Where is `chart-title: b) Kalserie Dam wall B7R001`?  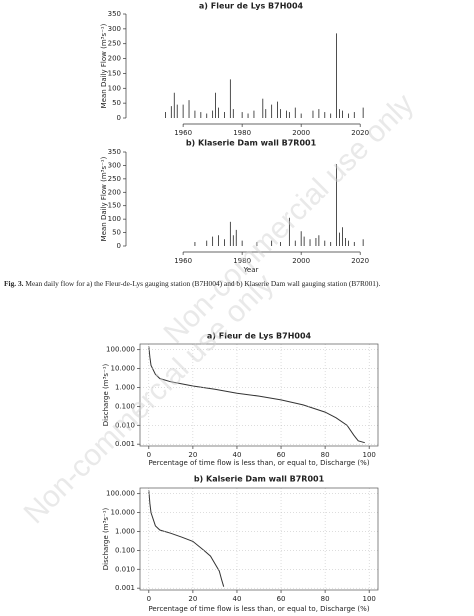 chart-title: b) Kalserie Dam wall B7R001 is located at coordinates (259, 479).